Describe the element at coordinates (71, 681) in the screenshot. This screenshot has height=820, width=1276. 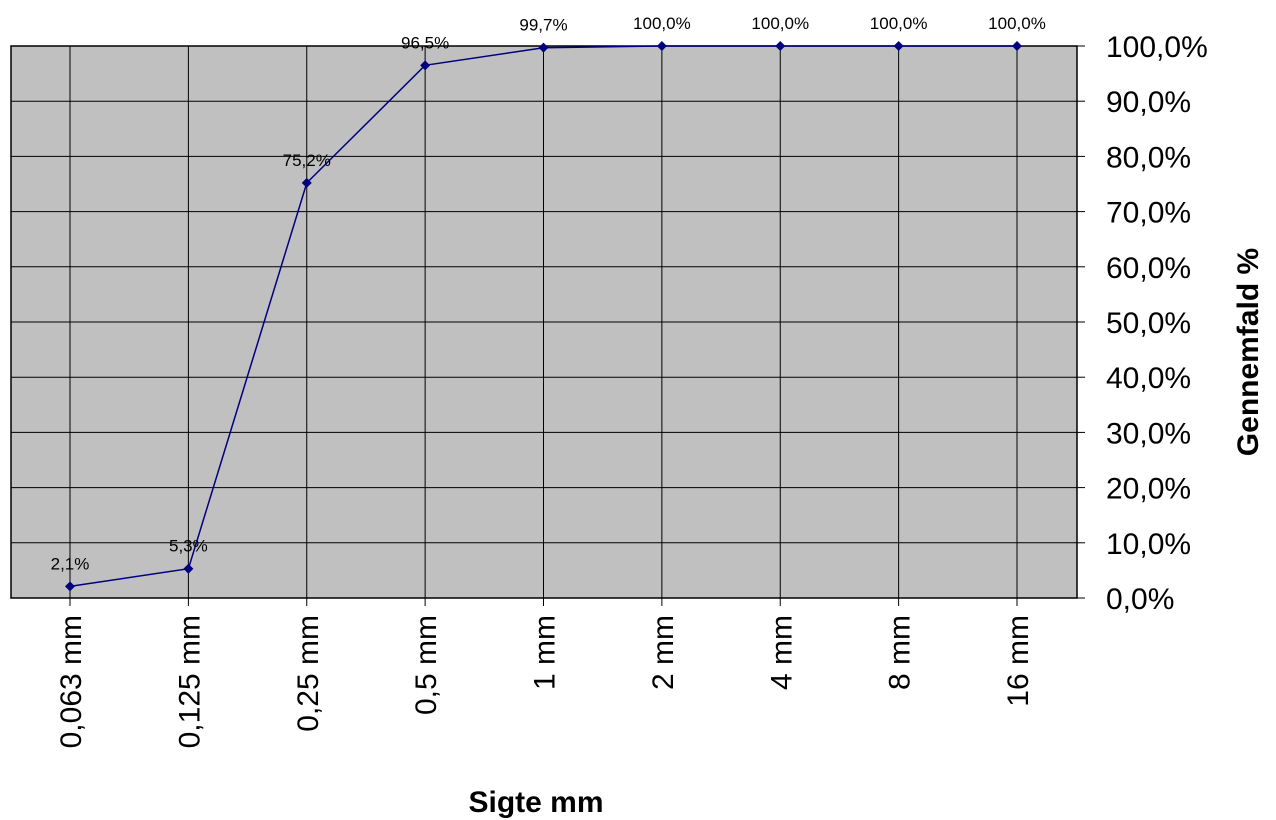
I see `x-tick-label: 0,063 mm` at that location.